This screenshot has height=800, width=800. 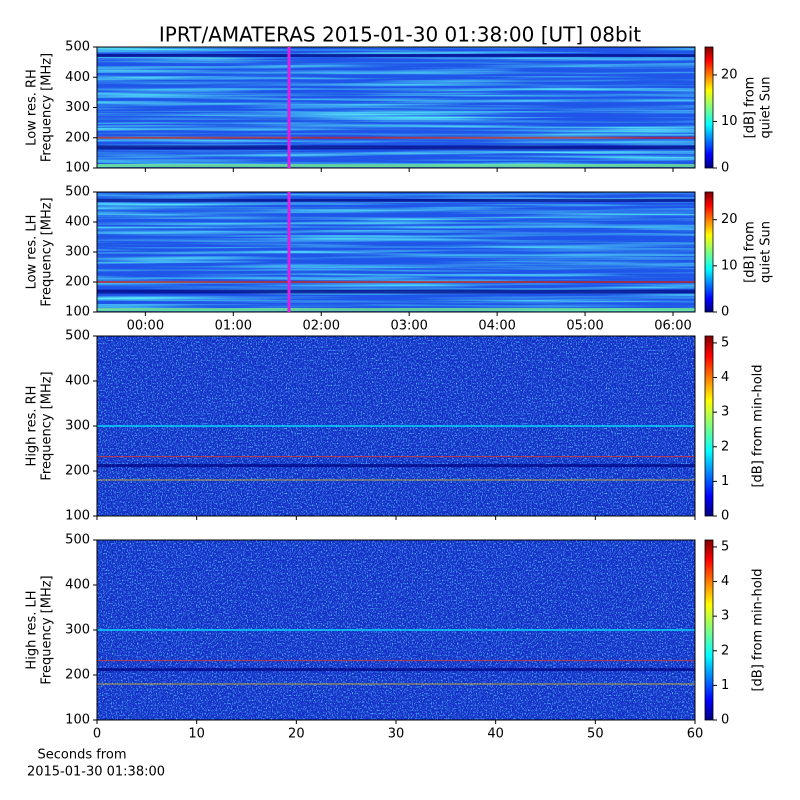 What do you see at coordinates (145, 326) in the screenshot?
I see `x-tick-label: 00:00` at bounding box center [145, 326].